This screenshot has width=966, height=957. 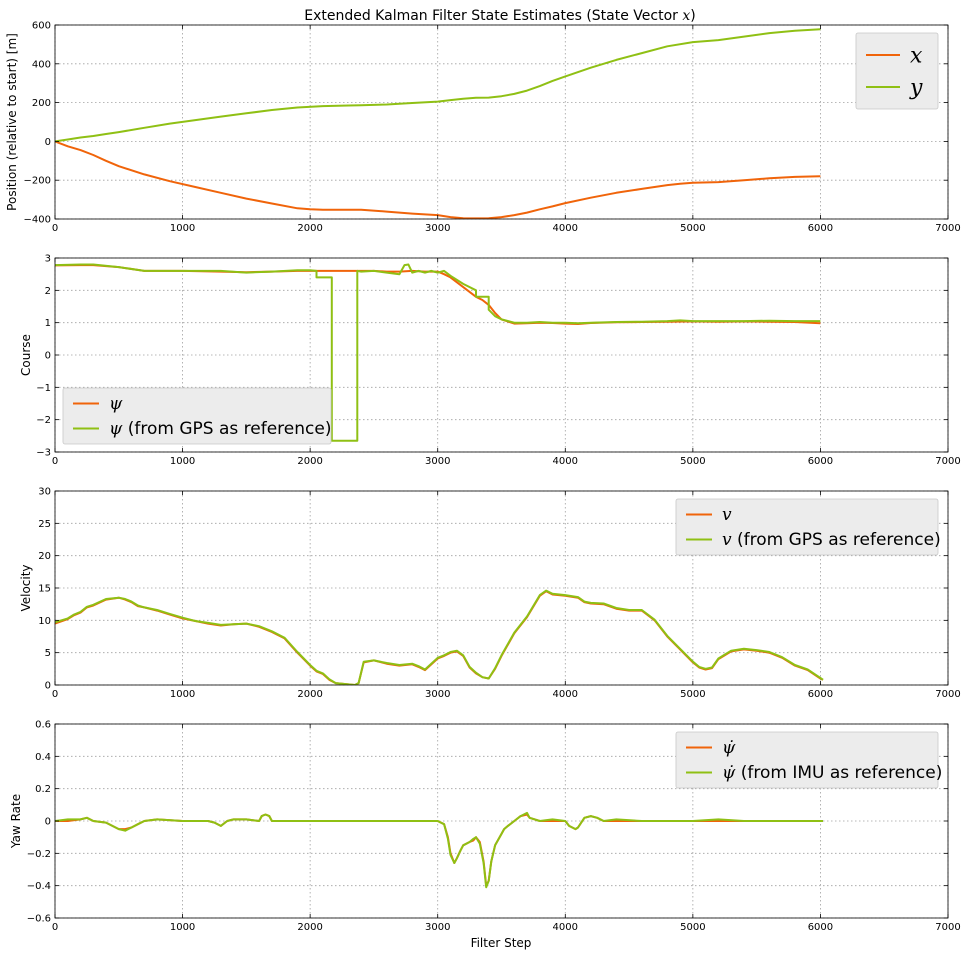 What do you see at coordinates (44, 589) in the screenshot?
I see `y-tick-label: 15` at bounding box center [44, 589].